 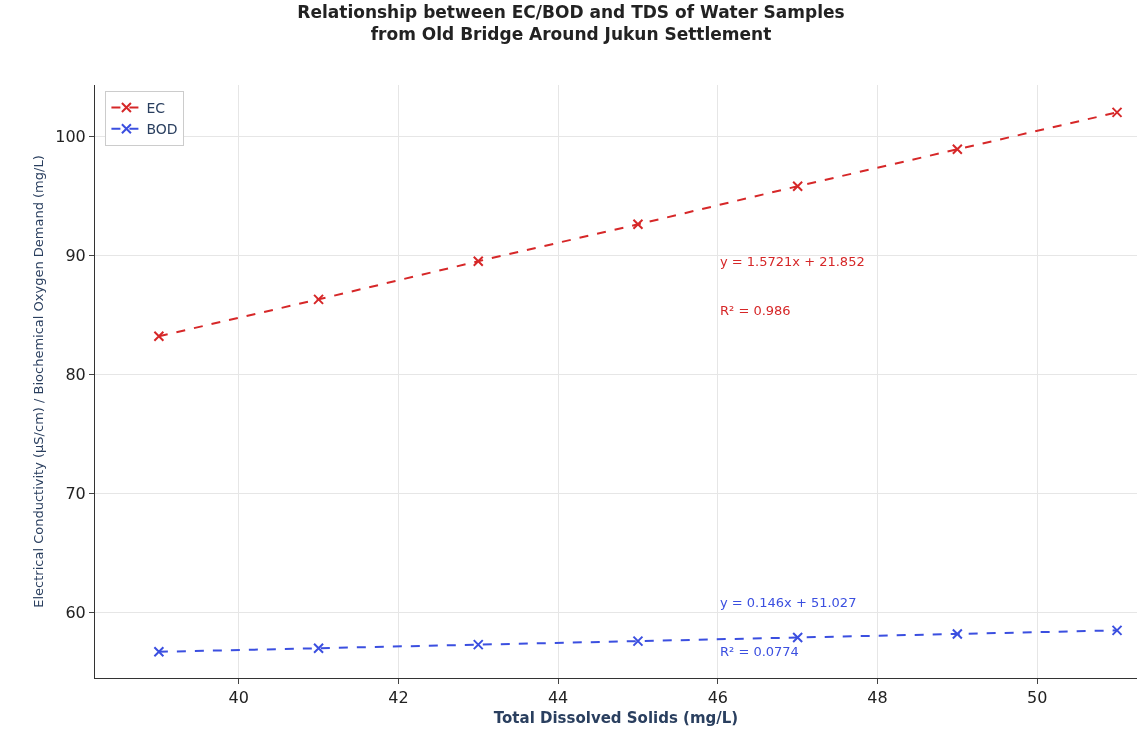 What do you see at coordinates (1037, 698) in the screenshot?
I see `x-tick-label: 50` at bounding box center [1037, 698].